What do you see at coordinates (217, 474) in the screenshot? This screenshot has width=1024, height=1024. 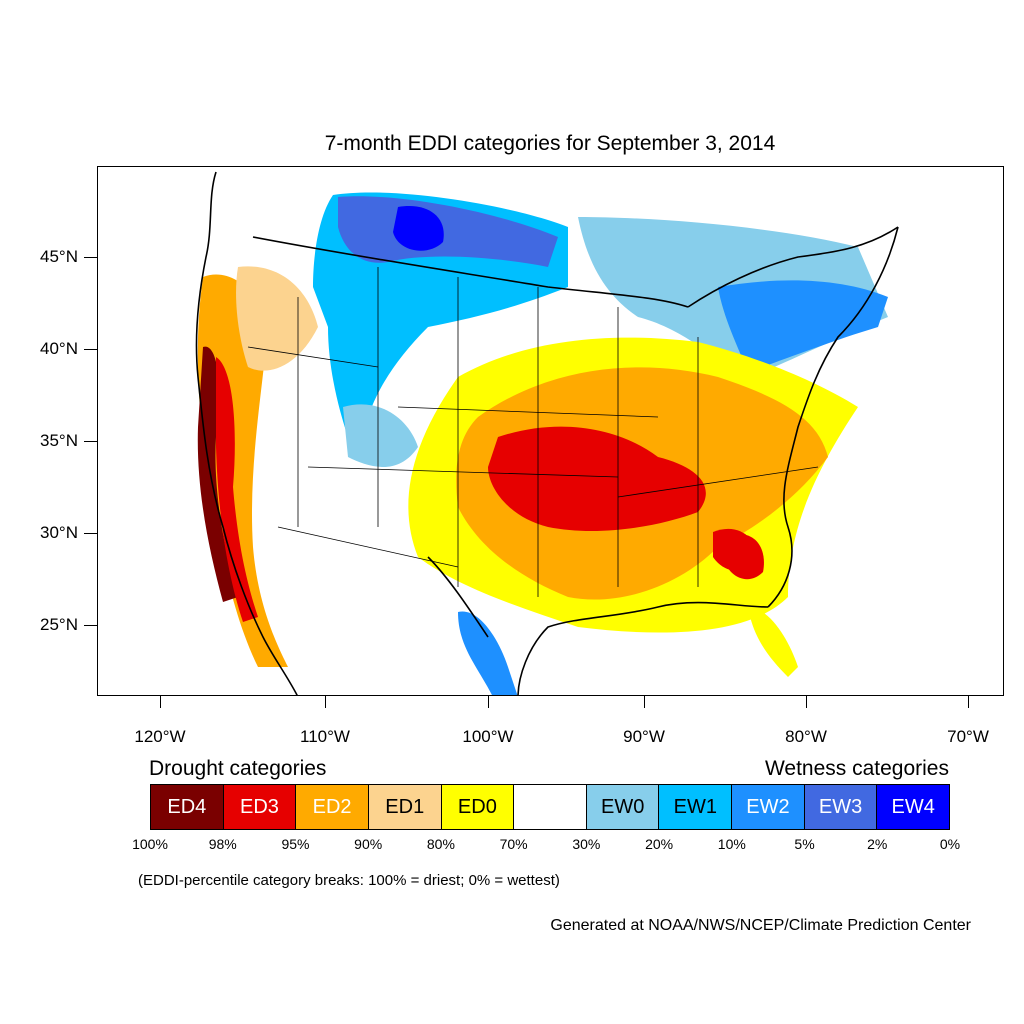 I see `dry-region-california-ed4` at bounding box center [217, 474].